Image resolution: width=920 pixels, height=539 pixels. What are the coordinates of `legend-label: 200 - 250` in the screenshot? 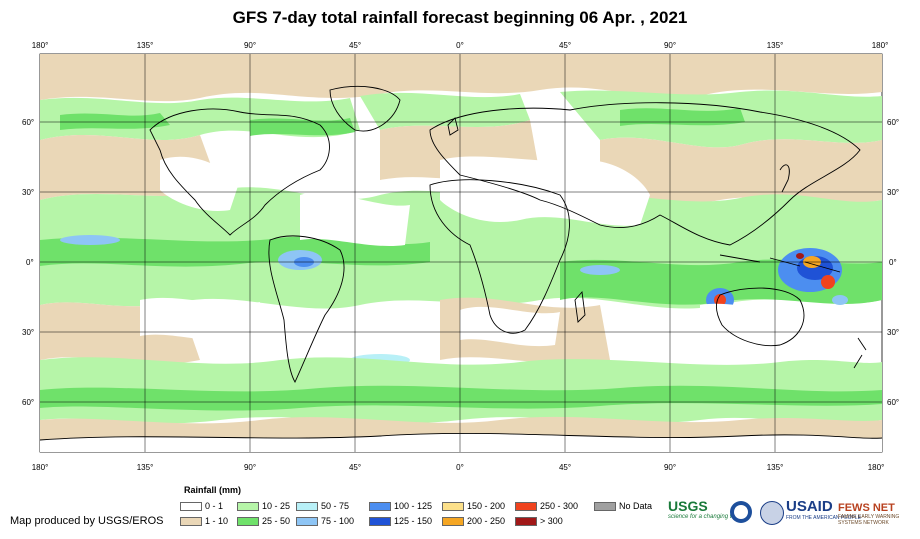 It's located at (486, 521).